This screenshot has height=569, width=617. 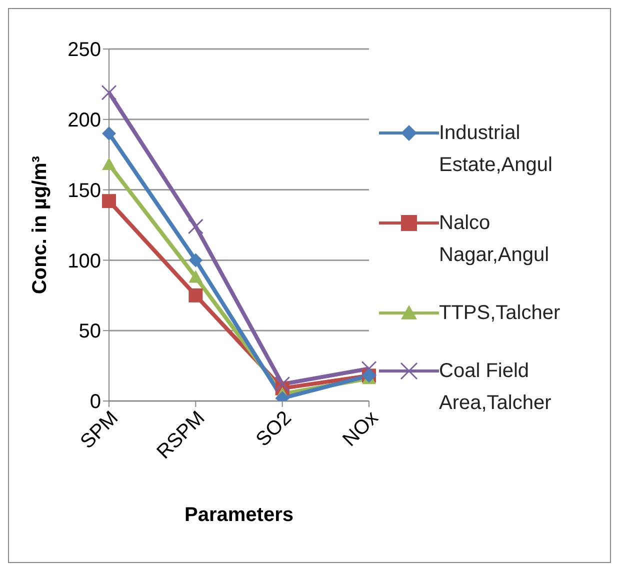 What do you see at coordinates (95, 402) in the screenshot?
I see `y-tick-label: 0` at bounding box center [95, 402].